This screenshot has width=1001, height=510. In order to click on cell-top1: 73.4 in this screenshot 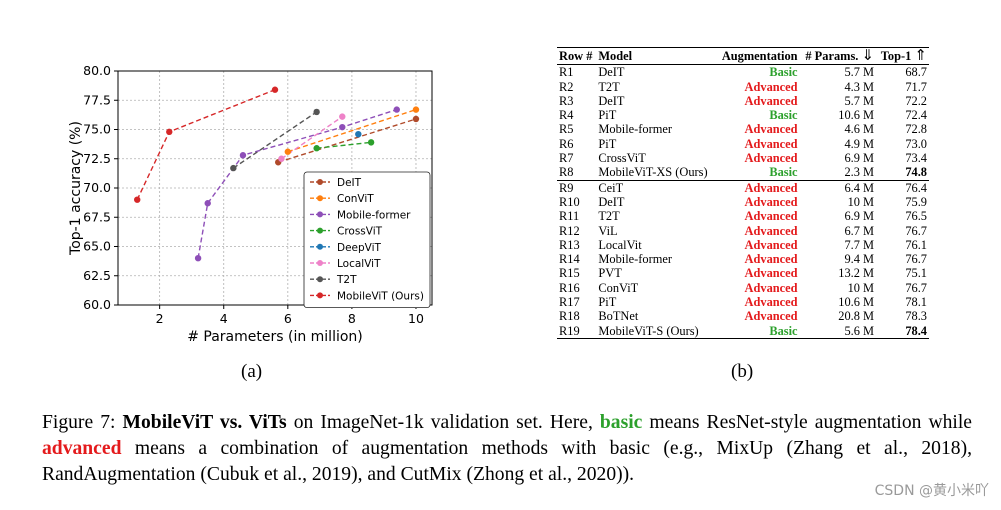, I will do `click(916, 158)`.